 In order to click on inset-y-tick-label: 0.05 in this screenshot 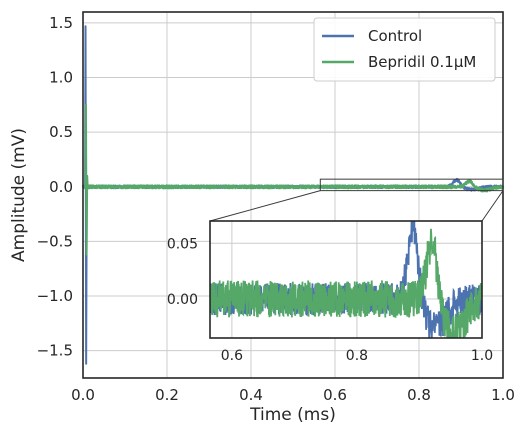, I will do `click(182, 244)`.